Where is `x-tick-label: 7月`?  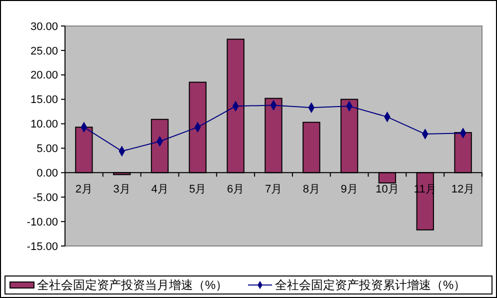
x-tick-label: 7月 is located at coordinates (273, 190).